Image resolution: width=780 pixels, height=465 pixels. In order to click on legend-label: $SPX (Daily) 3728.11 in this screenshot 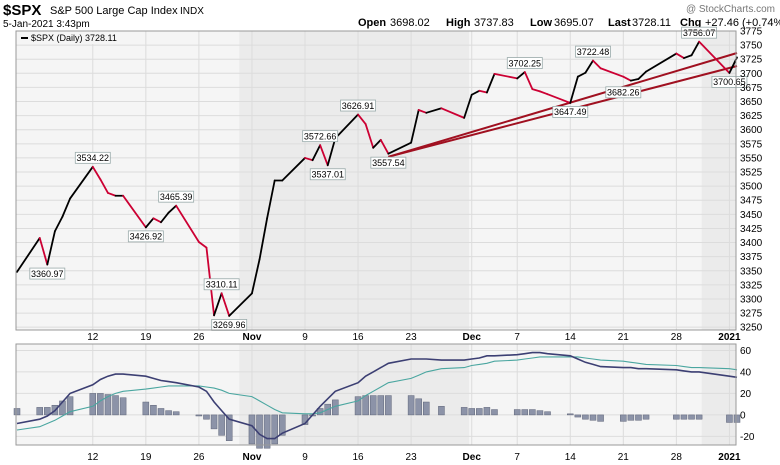, I will do `click(74, 38)`.